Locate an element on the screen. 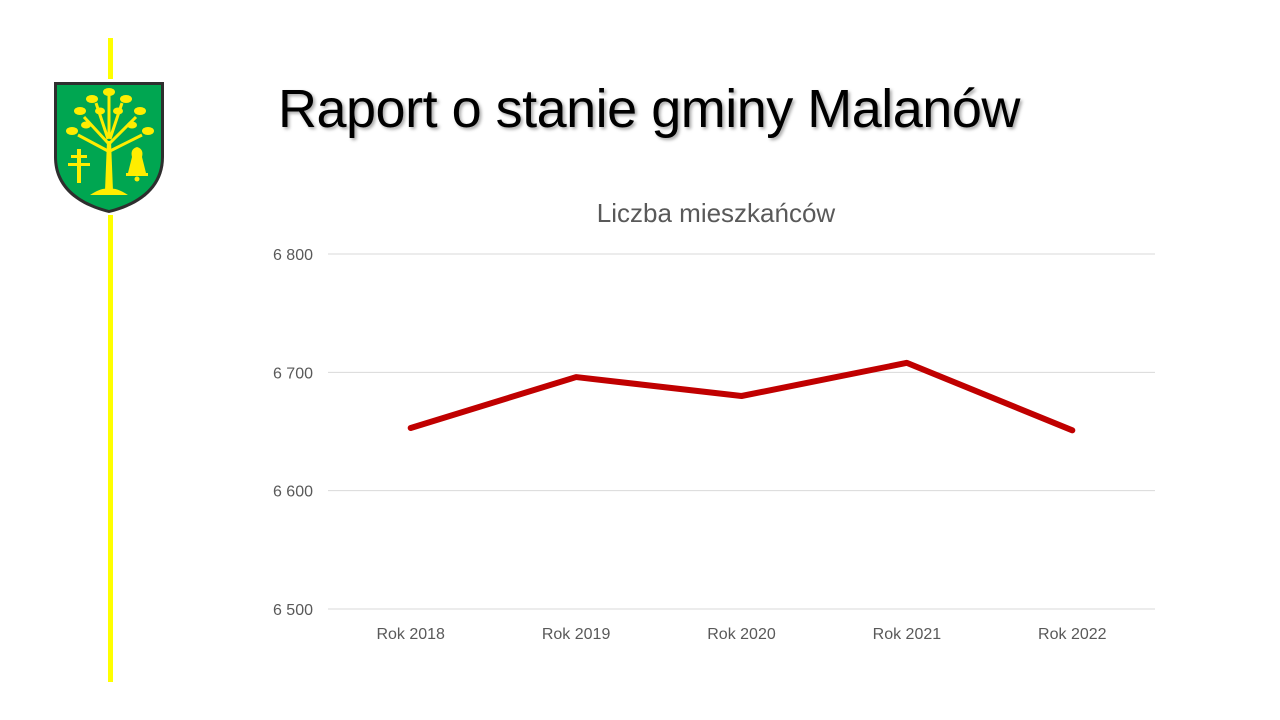 The height and width of the screenshot is (720, 1280). coat-of-arms-tree-cross-bell-icon is located at coordinates (109, 147).